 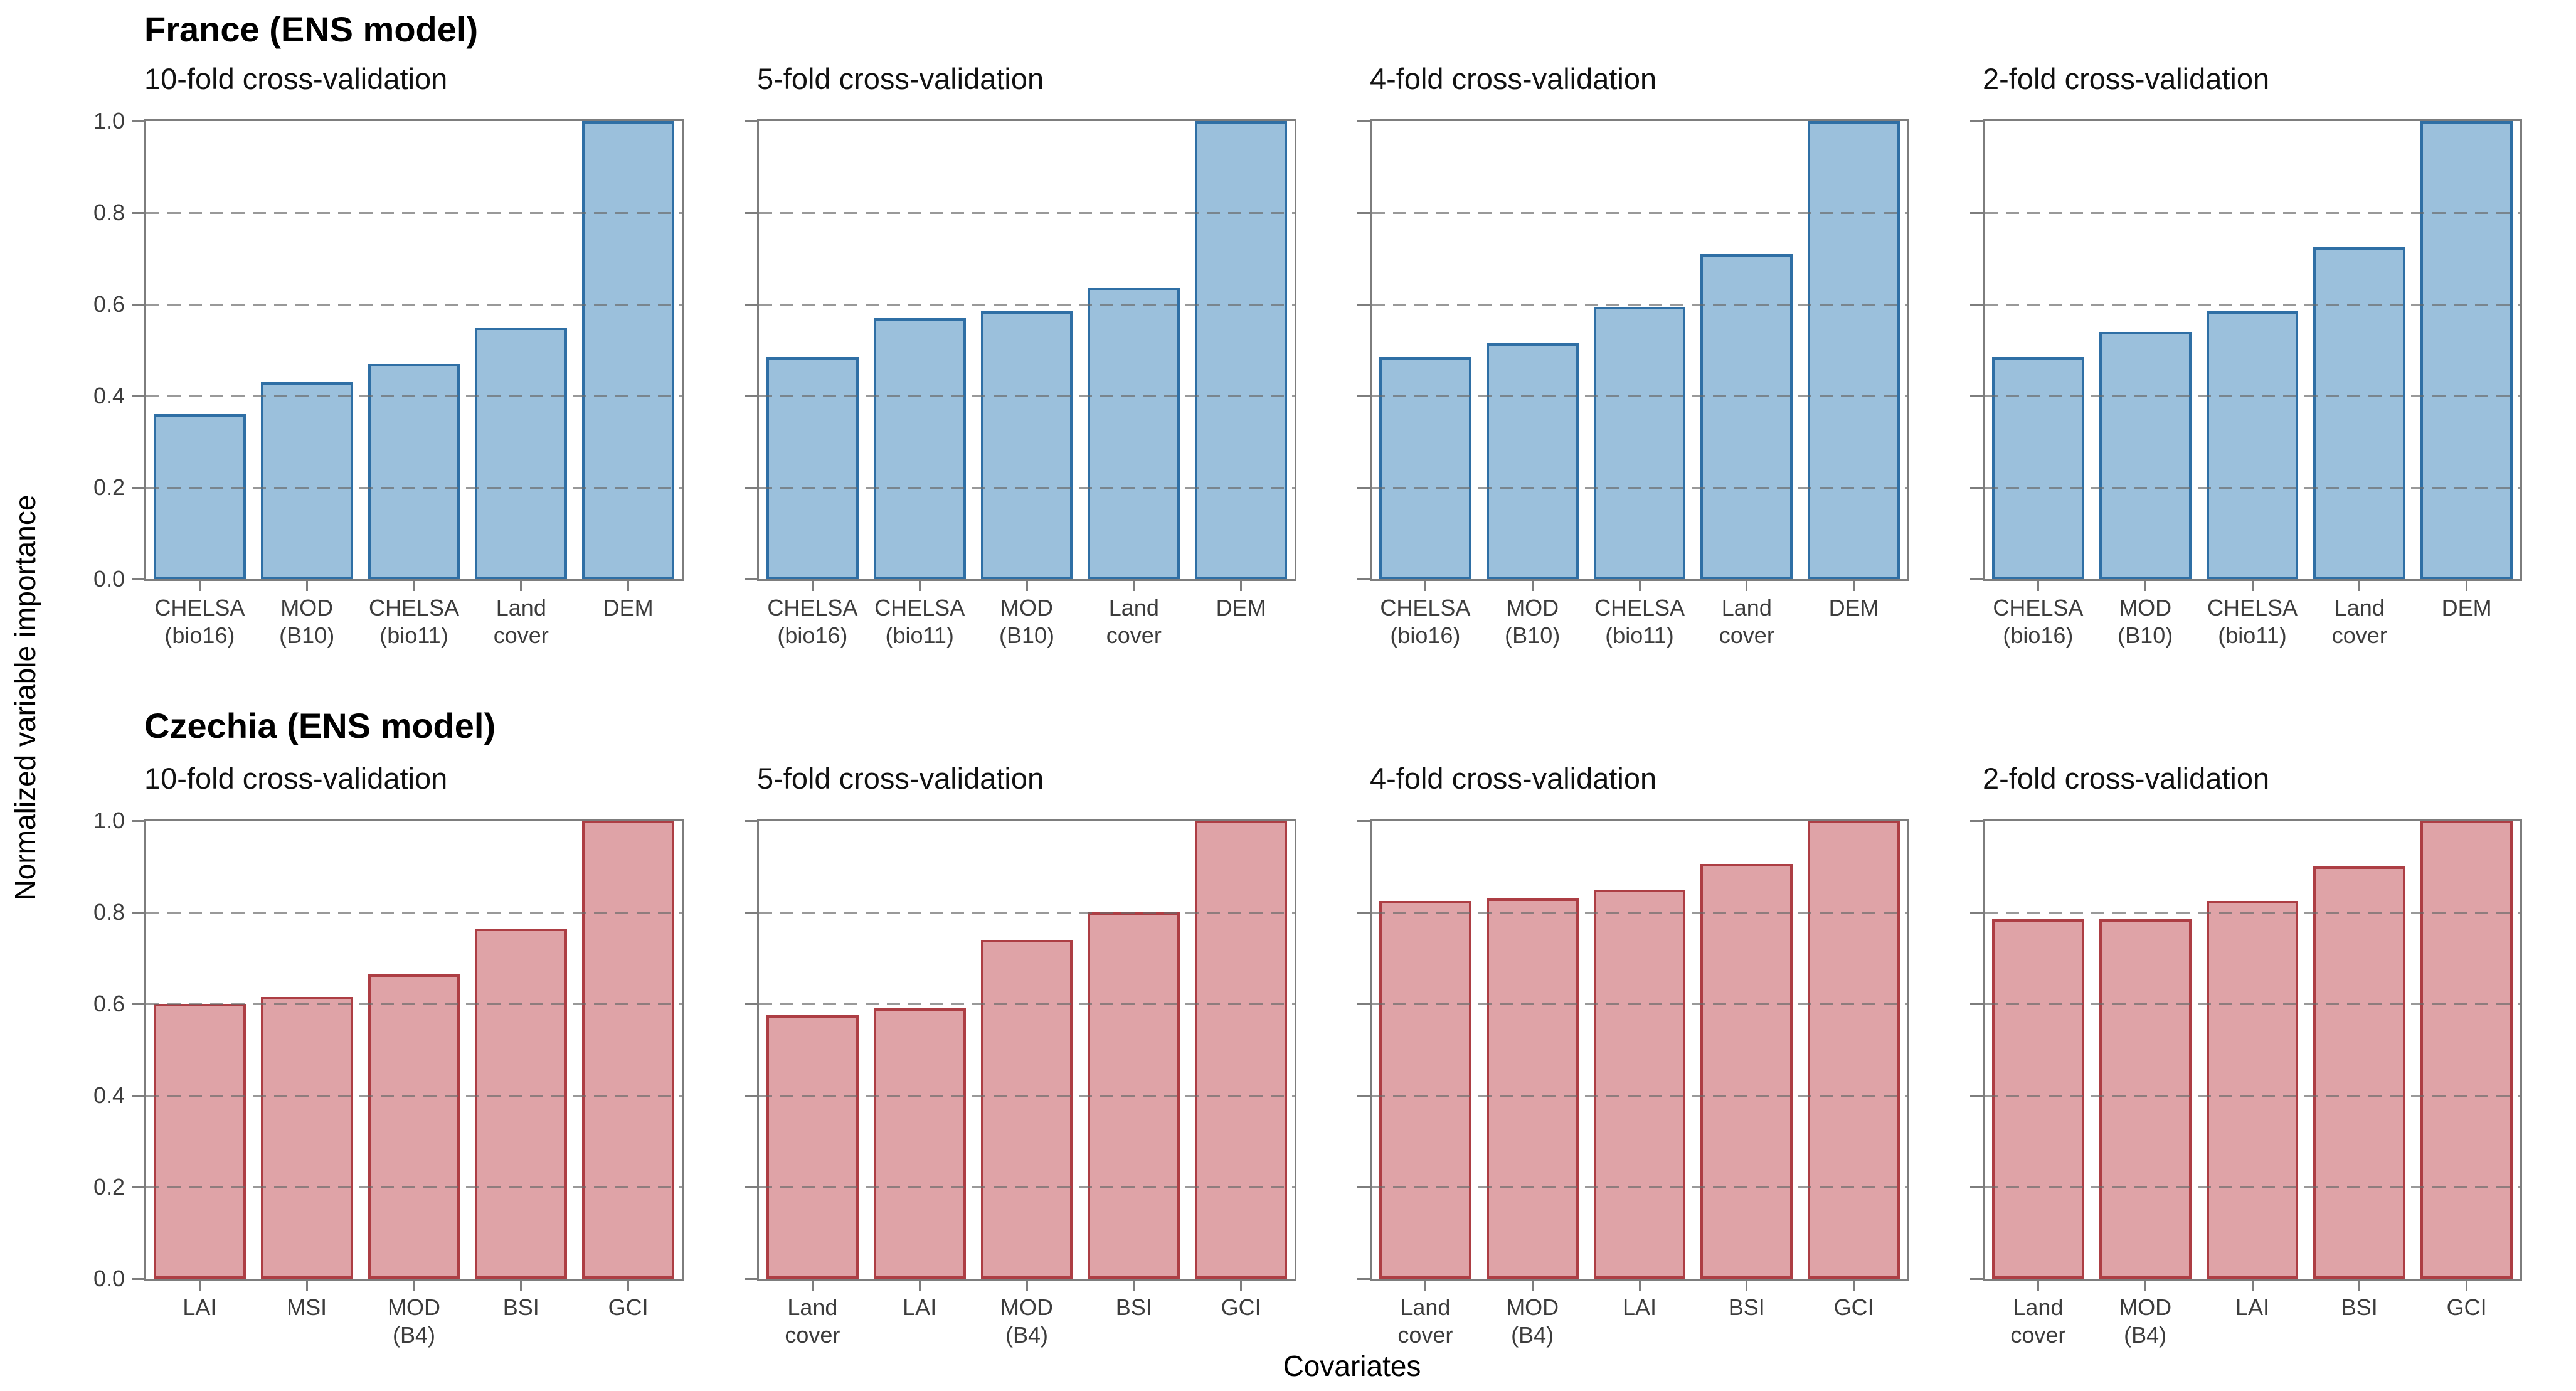 I want to click on x-tick-label: BSI, so click(x=1133, y=1307).